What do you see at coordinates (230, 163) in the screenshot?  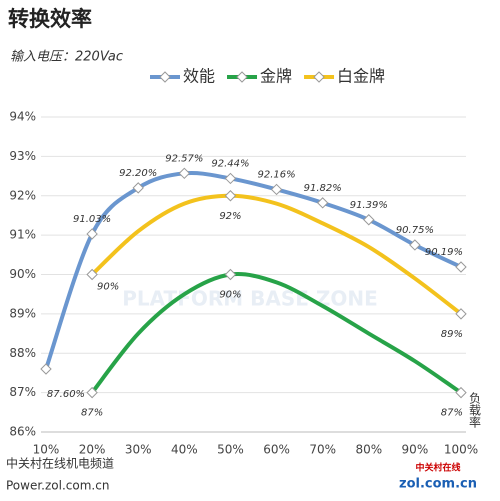 I see `value-label: 92.44%` at bounding box center [230, 163].